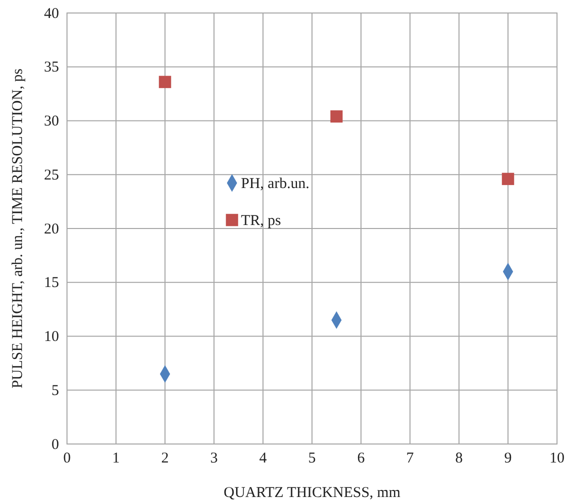 This screenshot has width=566, height=502. Describe the element at coordinates (165, 458) in the screenshot. I see `x-tick-label: 2` at that location.